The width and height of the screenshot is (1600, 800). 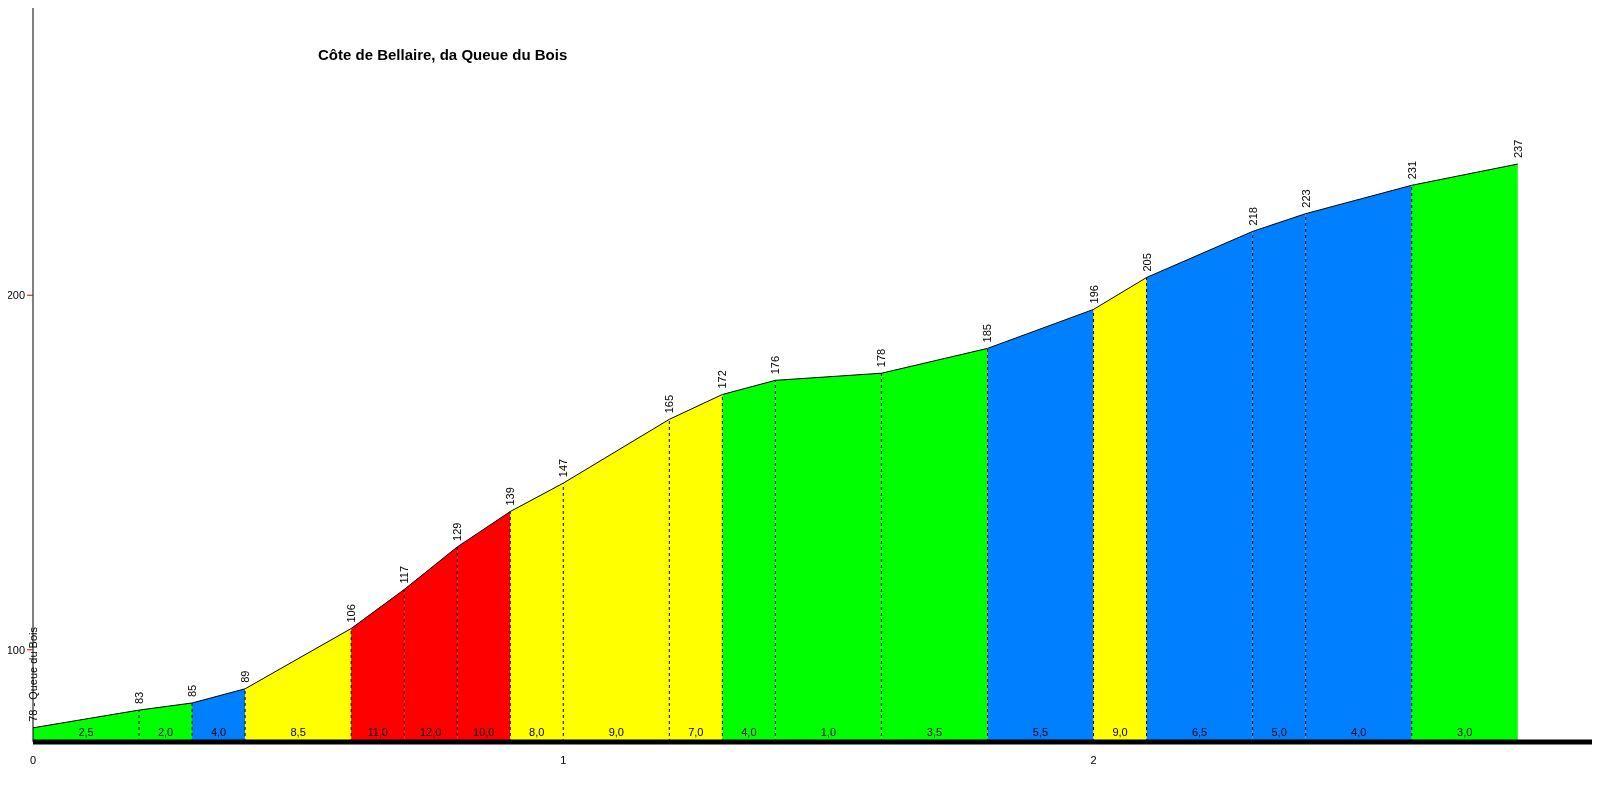 I want to click on data-label: 178, so click(x=881, y=358).